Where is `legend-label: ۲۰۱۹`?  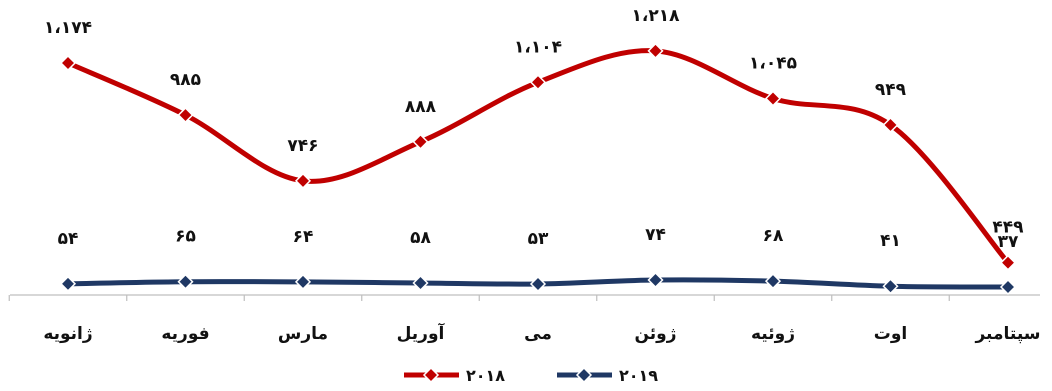
legend-label: ۲۰۱۹ is located at coordinates (638, 375).